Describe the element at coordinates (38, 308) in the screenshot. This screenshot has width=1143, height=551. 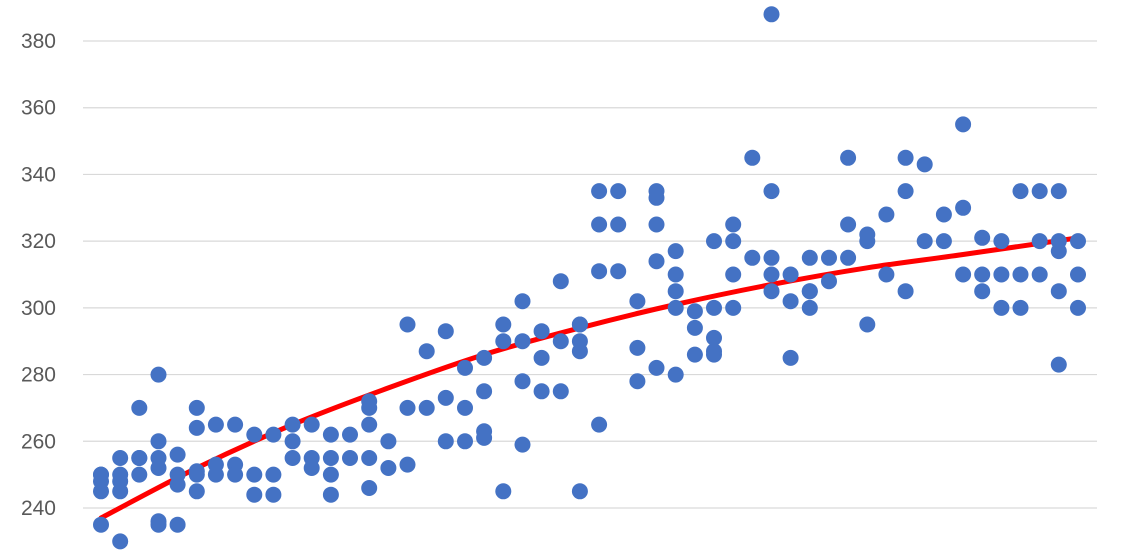
I see `y-tick-label-300: 300` at that location.